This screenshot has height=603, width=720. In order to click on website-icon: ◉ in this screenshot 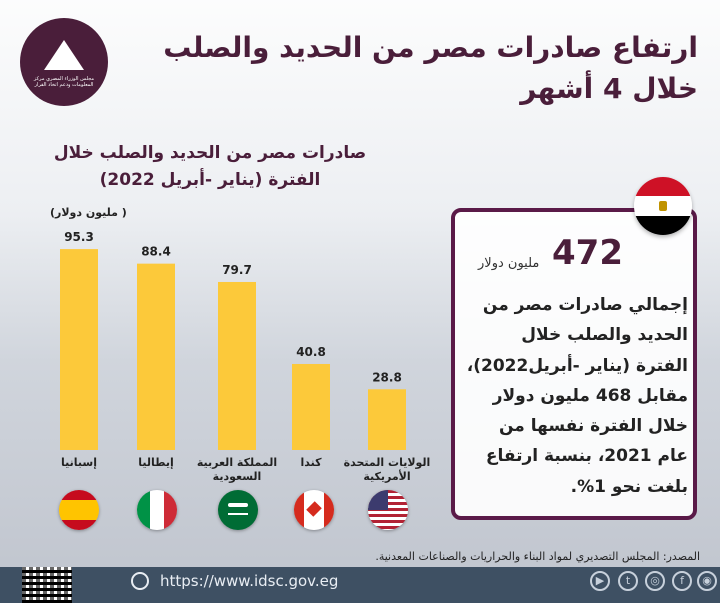, I will do `click(707, 581)`.